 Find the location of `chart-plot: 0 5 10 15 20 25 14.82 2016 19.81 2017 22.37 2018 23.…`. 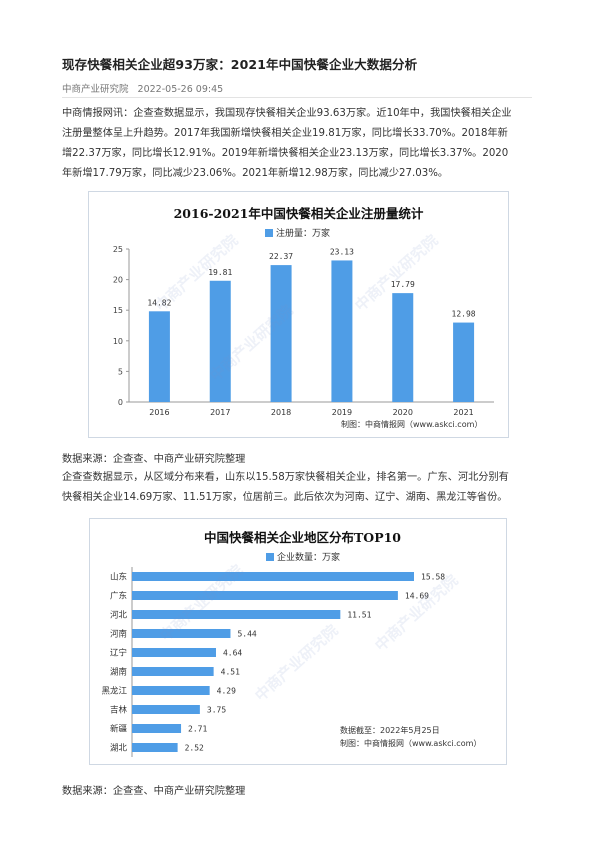

chart-plot: 0 5 10 15 20 25 14.82 2016 19.81 2017 22.37 2018 23.… is located at coordinates (303, 331).